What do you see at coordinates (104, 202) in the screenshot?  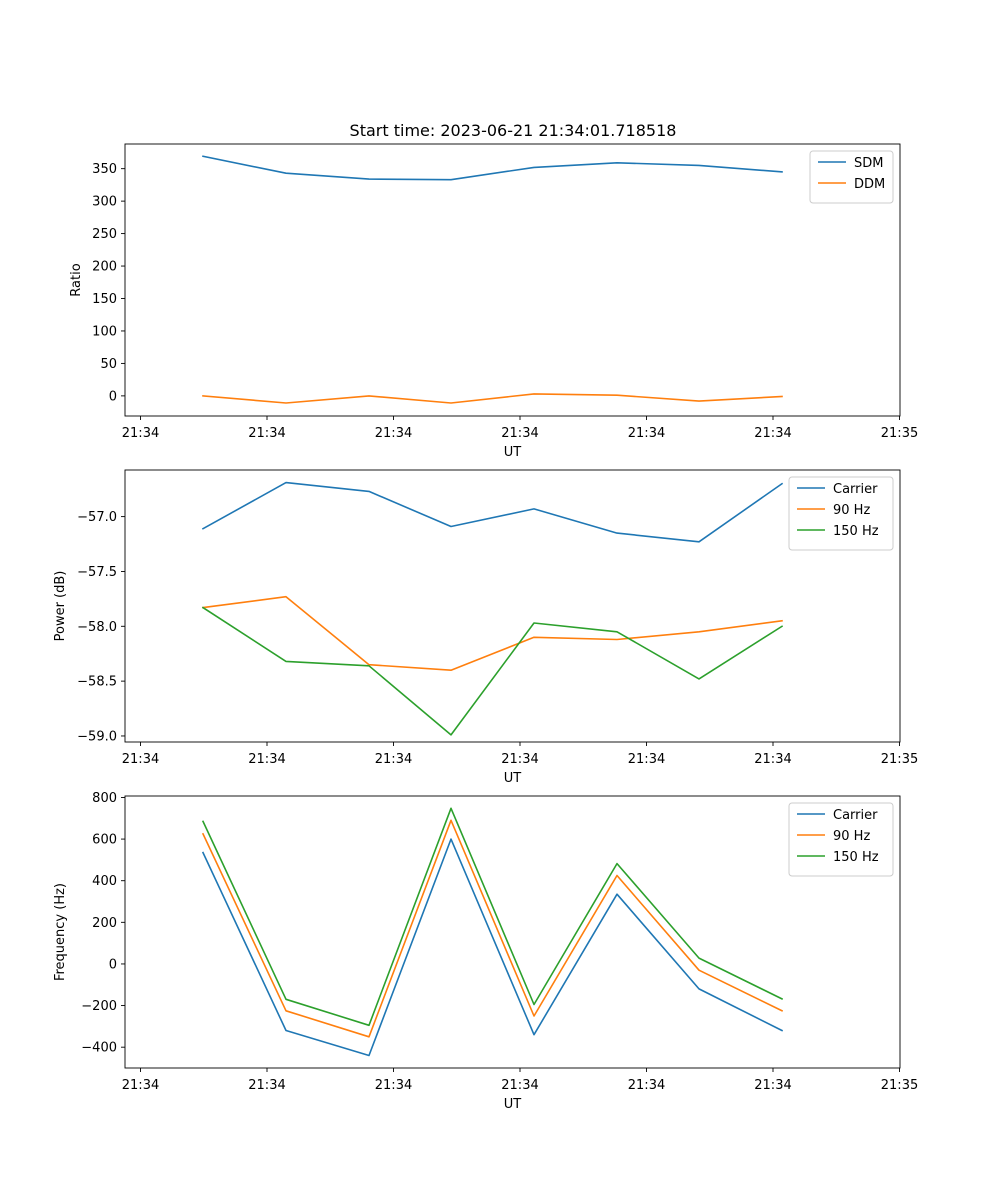 I see `y-tick-label: 300` at bounding box center [104, 202].